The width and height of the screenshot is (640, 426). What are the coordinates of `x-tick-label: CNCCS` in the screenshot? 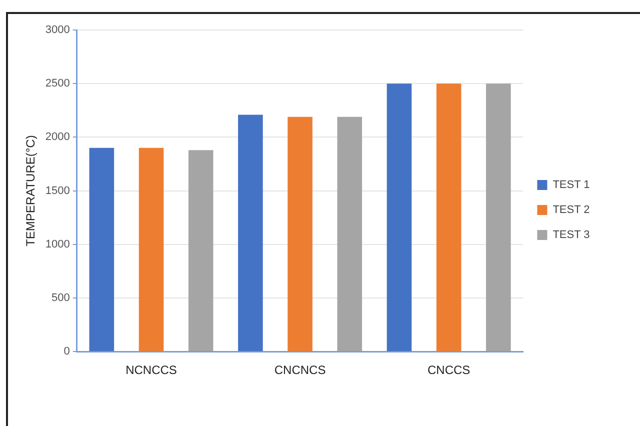 It's located at (448, 370).